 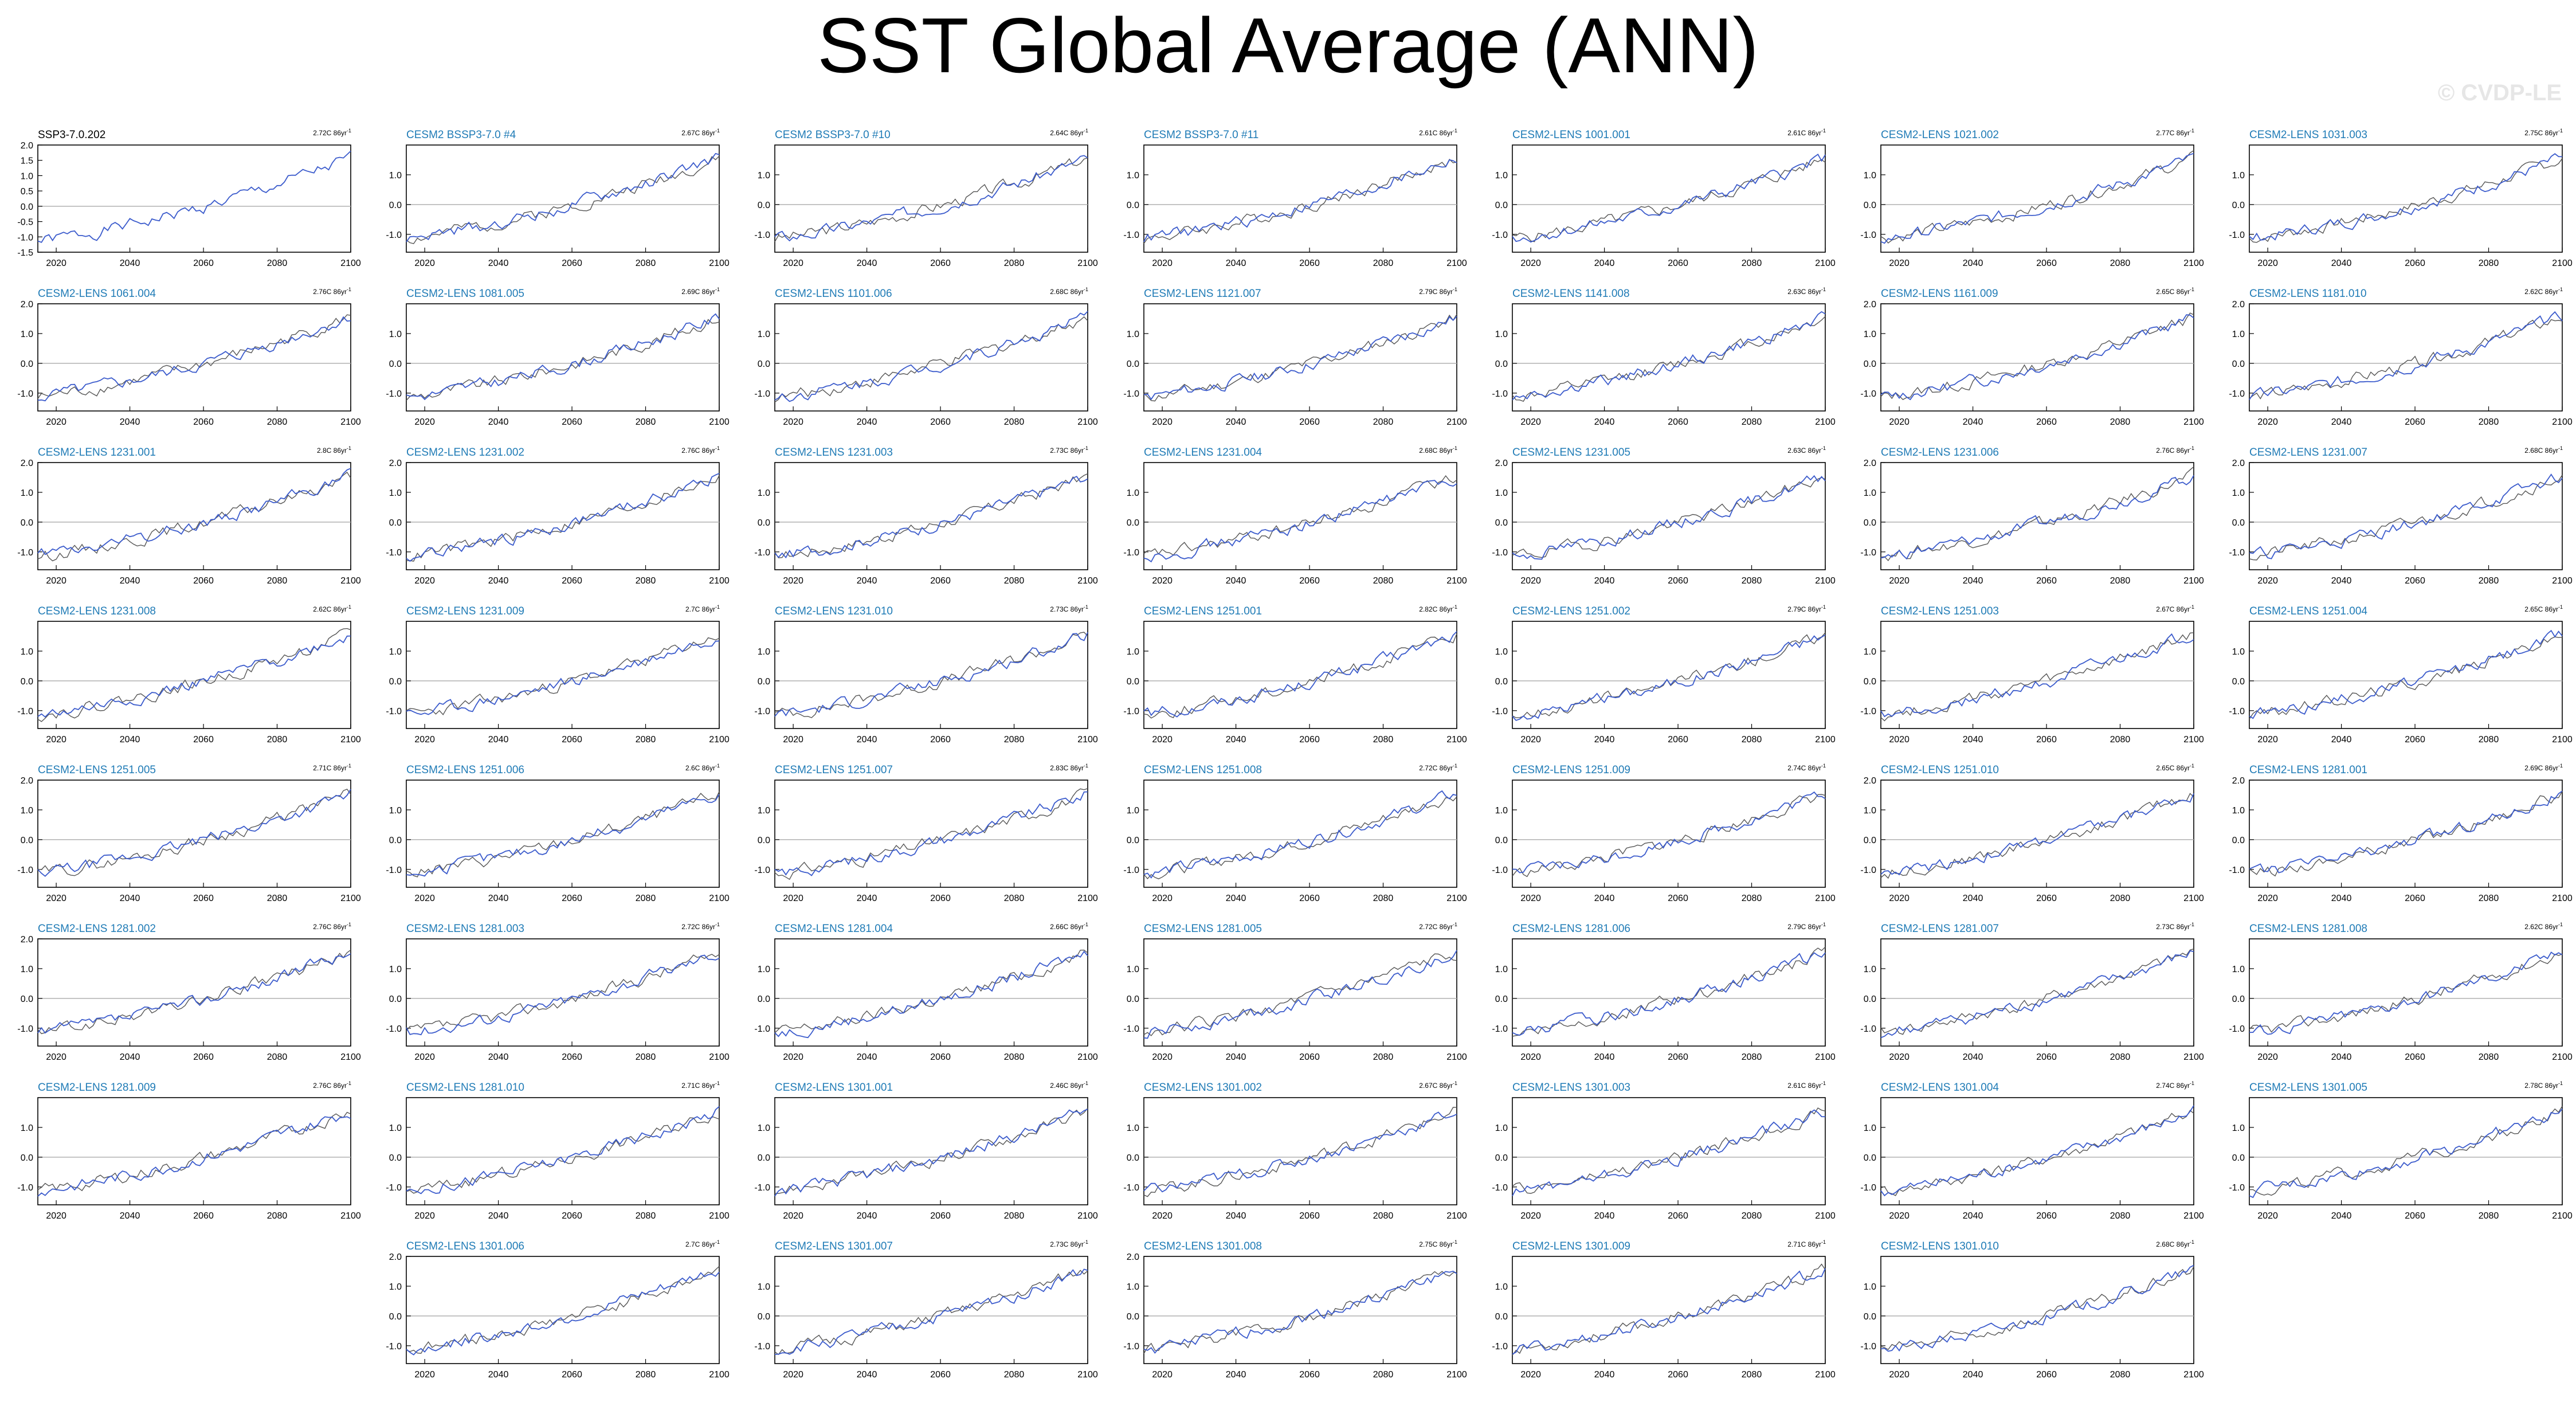 I want to click on y-tick-label: 2.0, so click(x=27, y=940).